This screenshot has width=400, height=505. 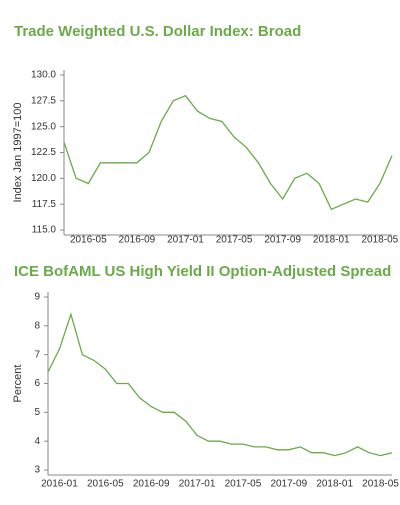 What do you see at coordinates (37, 354) in the screenshot?
I see `y-tick-label: 7` at bounding box center [37, 354].